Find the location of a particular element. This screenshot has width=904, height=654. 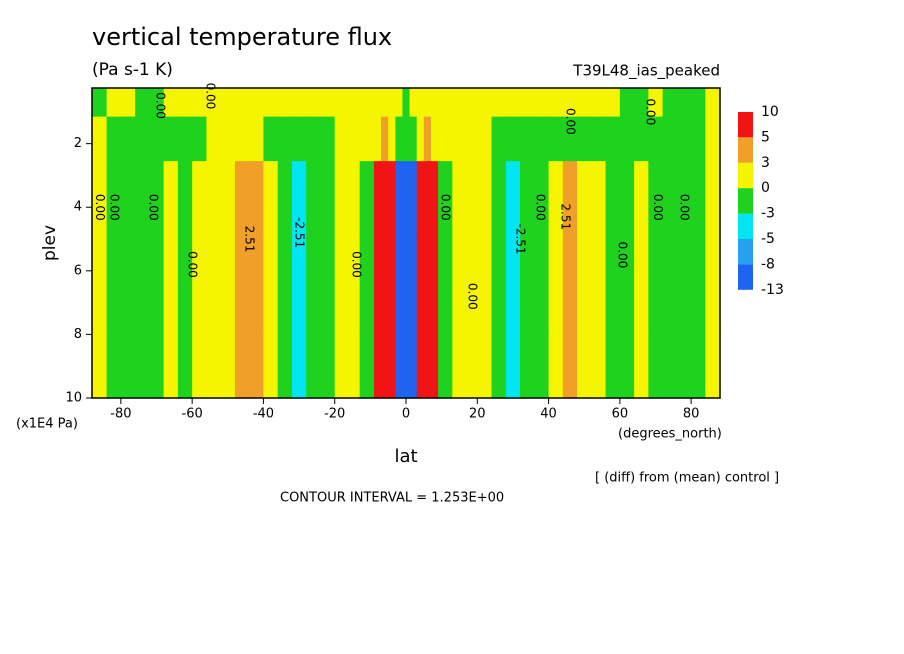

colorbar-label: -3 is located at coordinates (768, 214).